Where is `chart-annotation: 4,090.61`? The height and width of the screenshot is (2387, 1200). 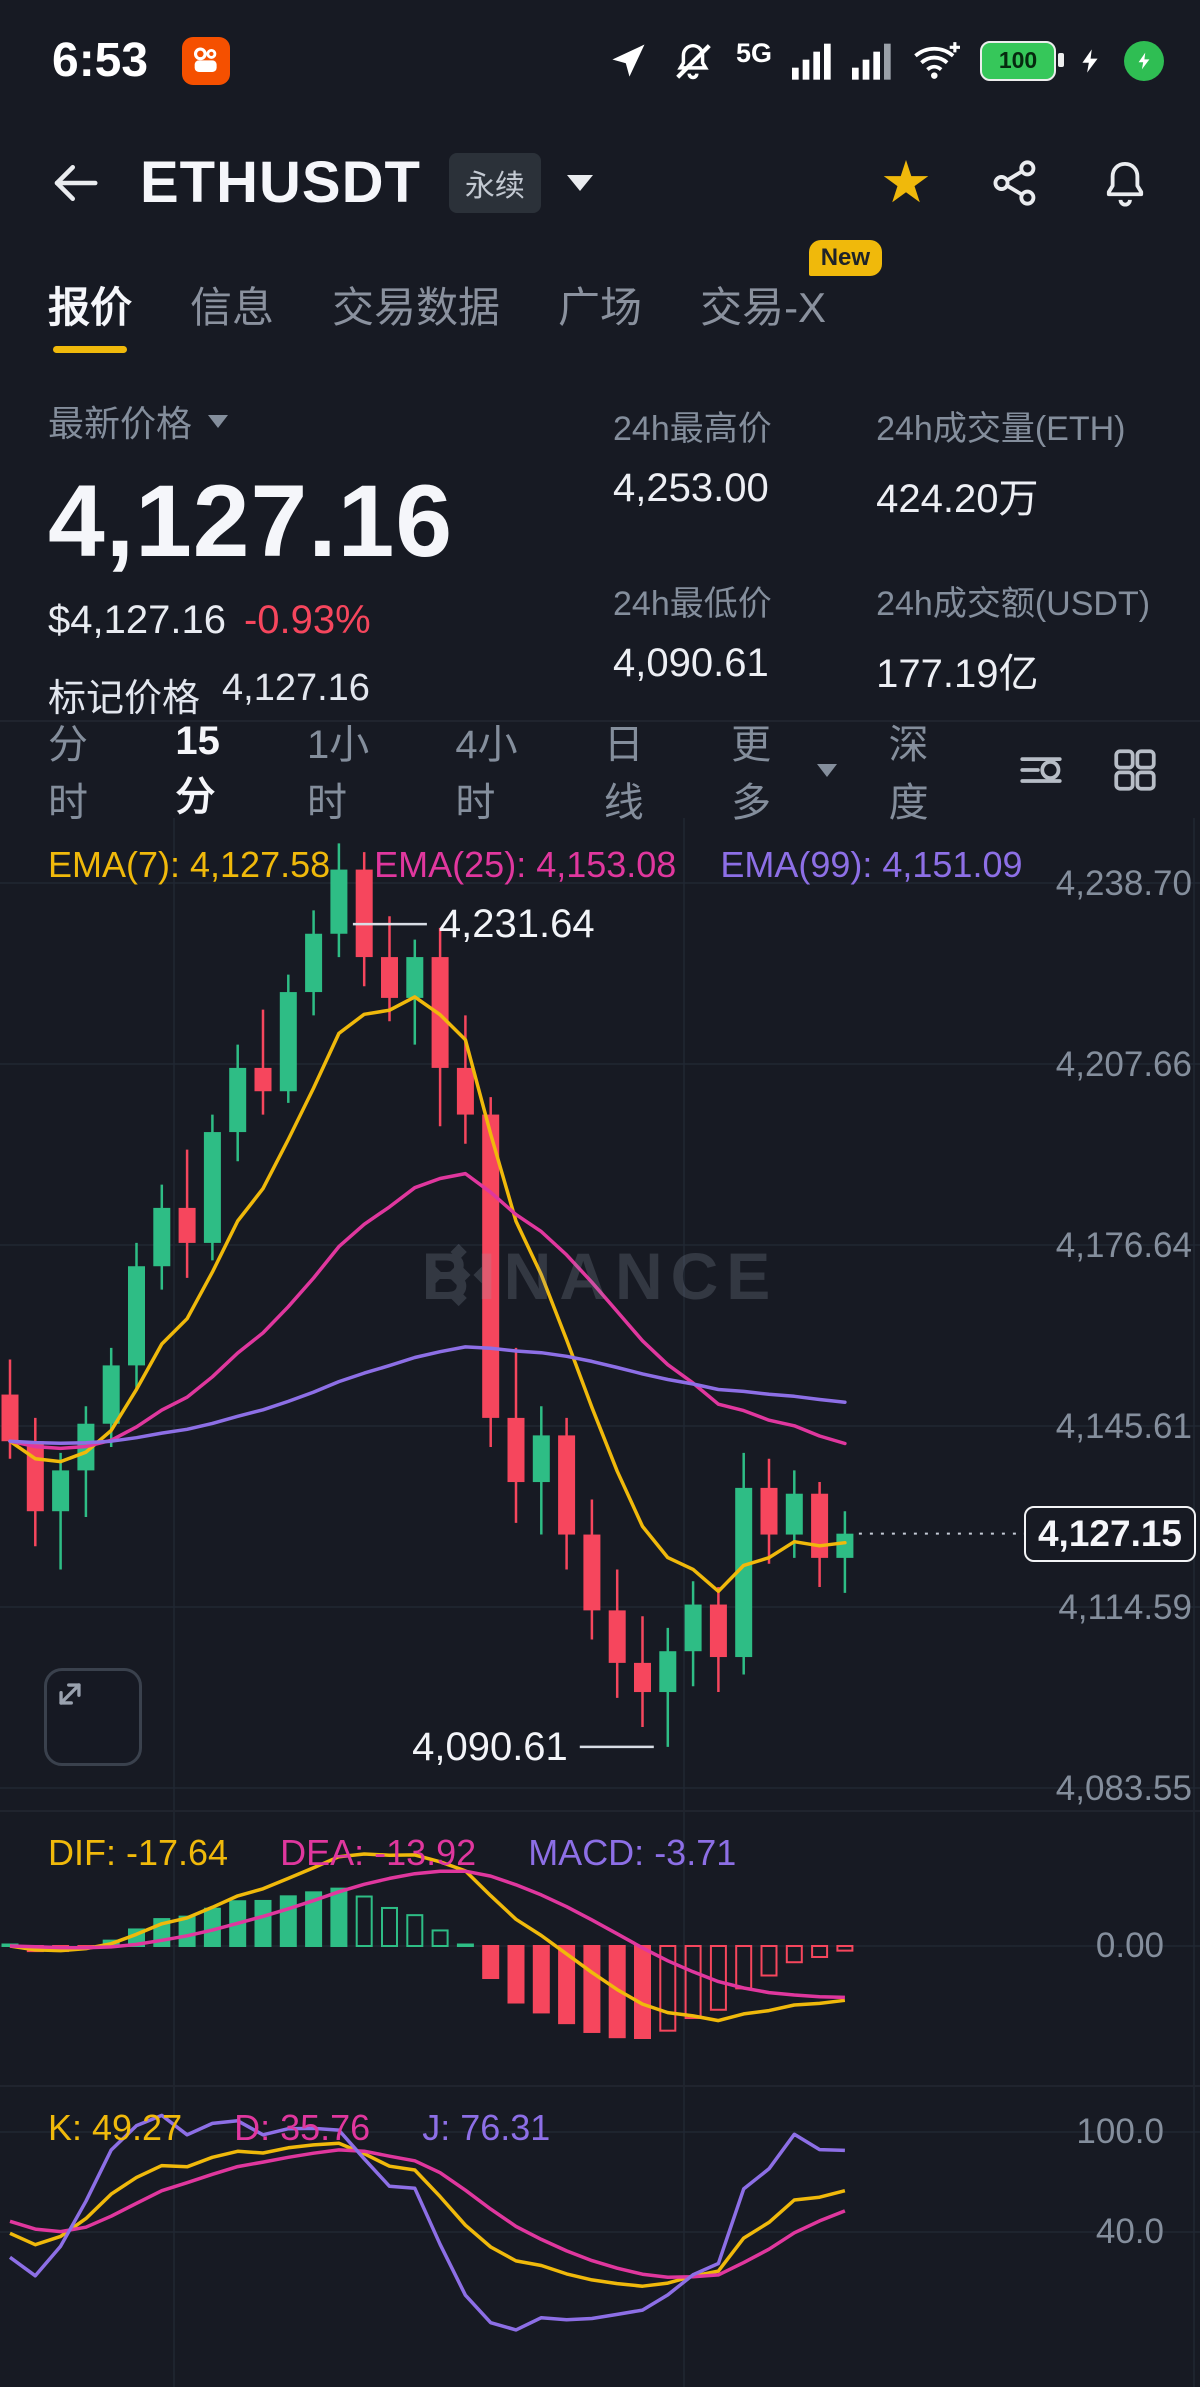
chart-annotation: 4,090.61 is located at coordinates (490, 1747).